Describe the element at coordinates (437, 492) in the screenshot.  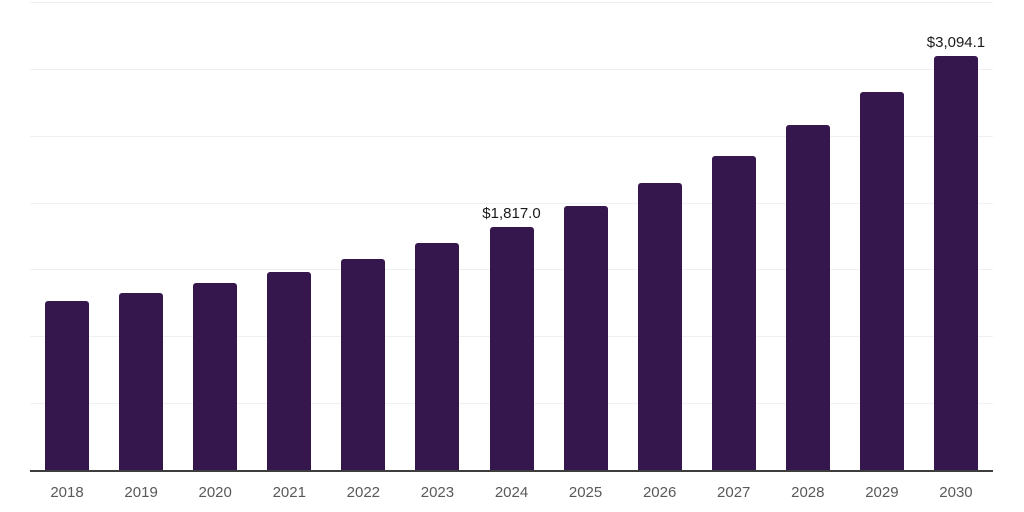
I see `x-tick-2023: 2023` at that location.